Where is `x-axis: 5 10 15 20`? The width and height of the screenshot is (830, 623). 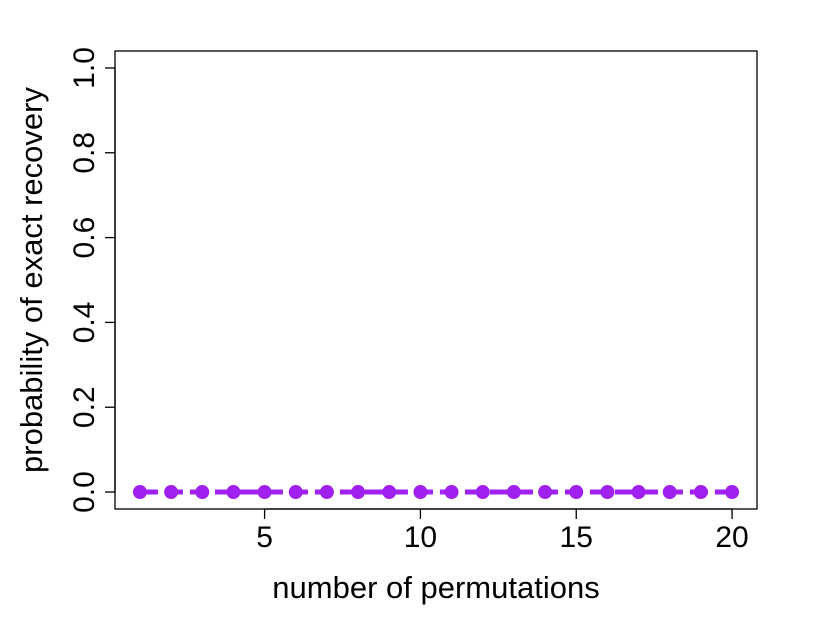
x-axis: 5 10 15 20 is located at coordinates (502, 531).